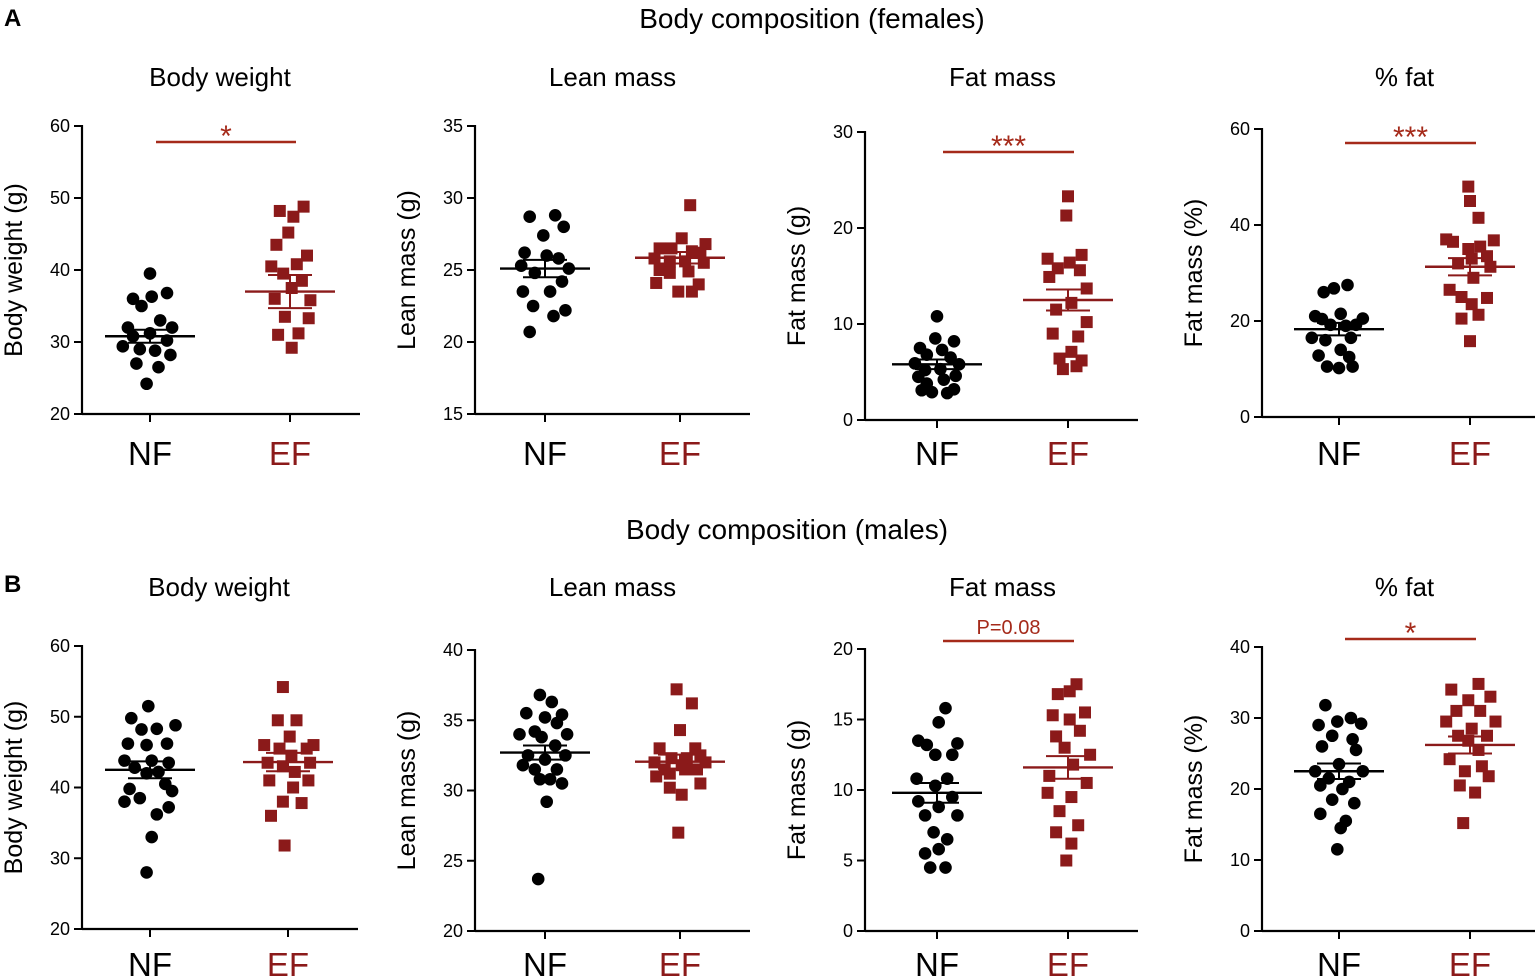  I want to click on y-tick-label: 50, so click(60, 198).